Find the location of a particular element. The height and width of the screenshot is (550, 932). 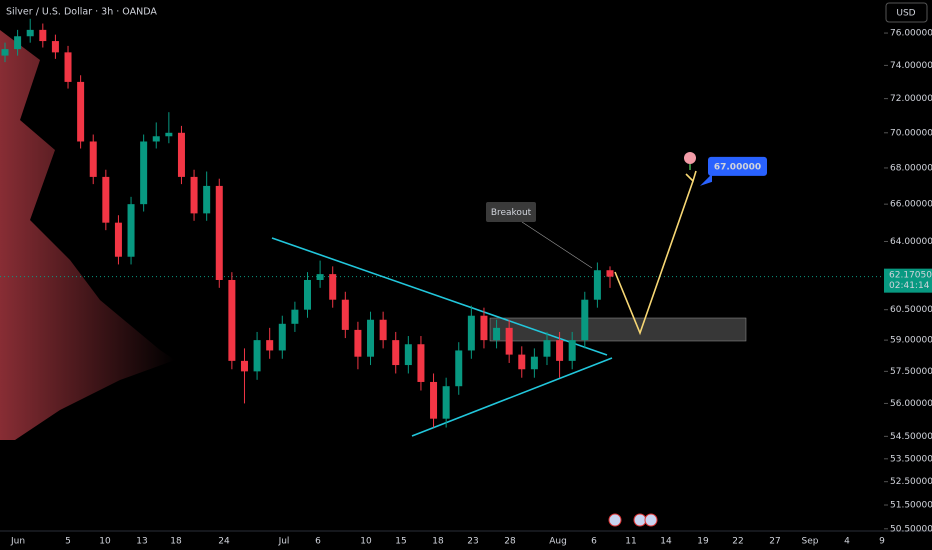

breakout-label: Breakout is located at coordinates (511, 213).